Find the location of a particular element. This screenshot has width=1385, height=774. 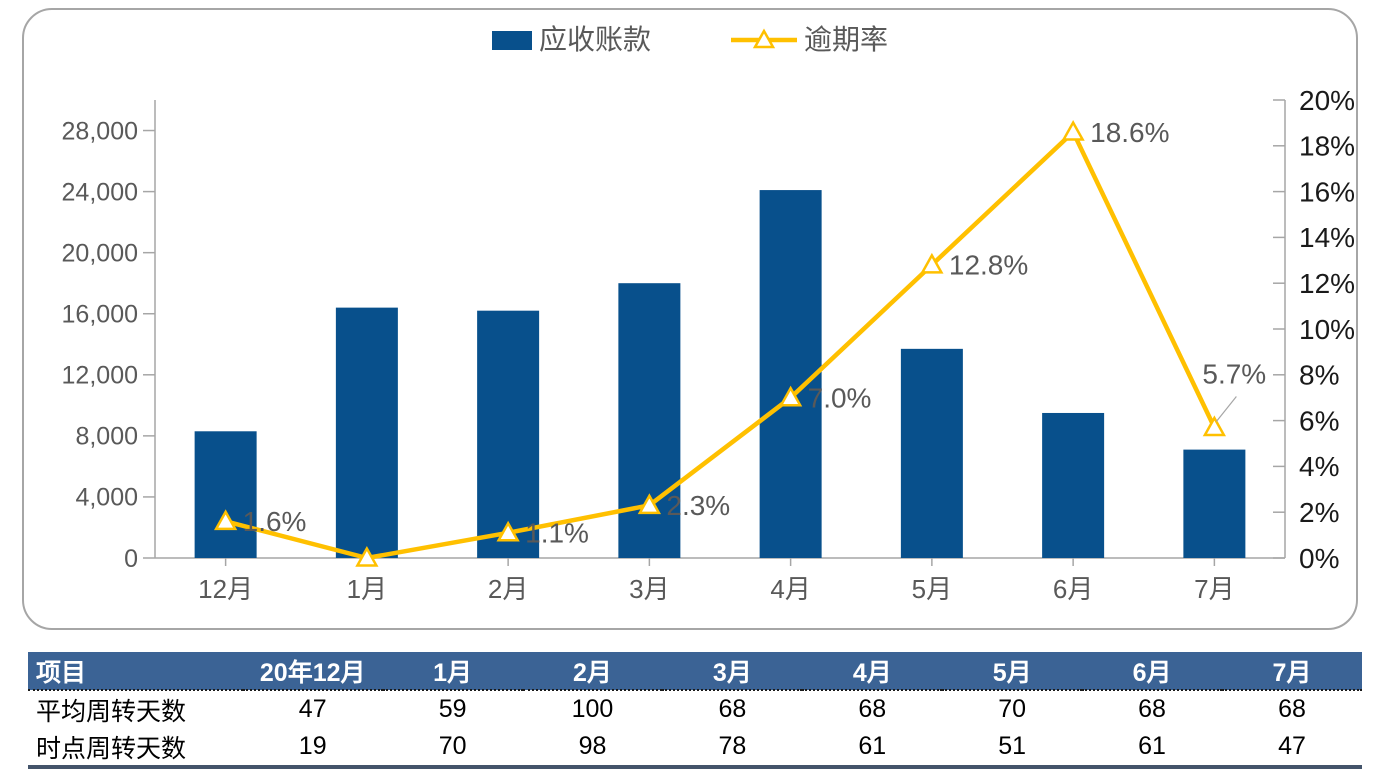

bar-4月 is located at coordinates (790, 374).